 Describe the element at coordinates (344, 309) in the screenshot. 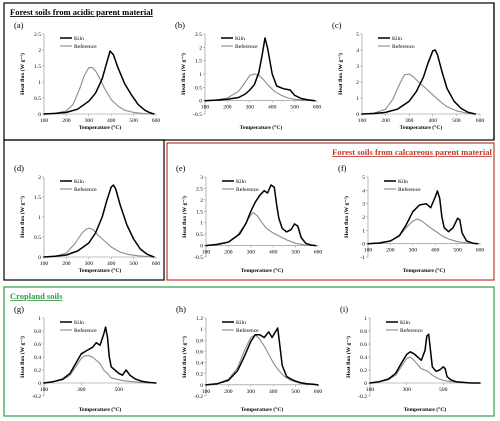

I see `panel-letter: (i)` at that location.